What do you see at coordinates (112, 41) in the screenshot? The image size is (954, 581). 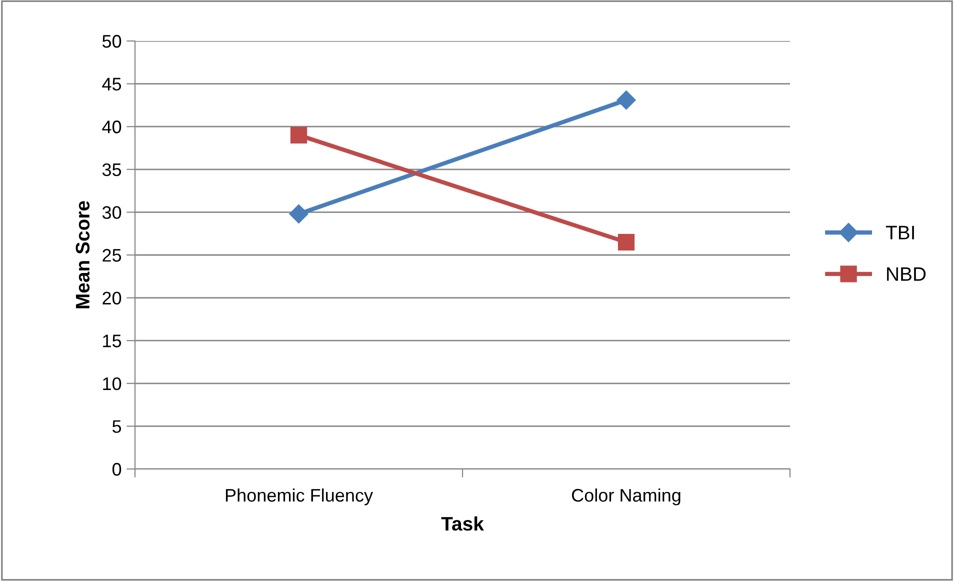 I see `y-tick-label: 50` at bounding box center [112, 41].